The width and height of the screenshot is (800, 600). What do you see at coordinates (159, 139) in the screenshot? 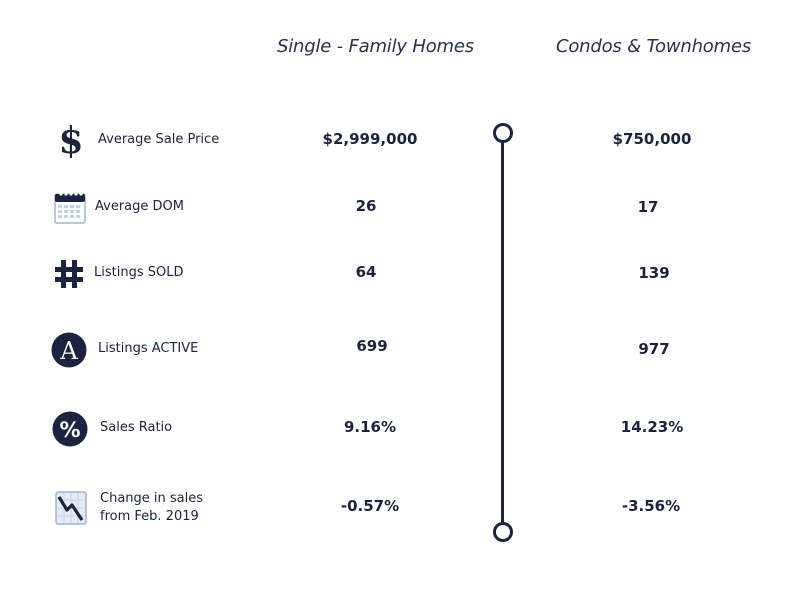
I see `label-average-sale-price: Average Sale Price` at bounding box center [159, 139].